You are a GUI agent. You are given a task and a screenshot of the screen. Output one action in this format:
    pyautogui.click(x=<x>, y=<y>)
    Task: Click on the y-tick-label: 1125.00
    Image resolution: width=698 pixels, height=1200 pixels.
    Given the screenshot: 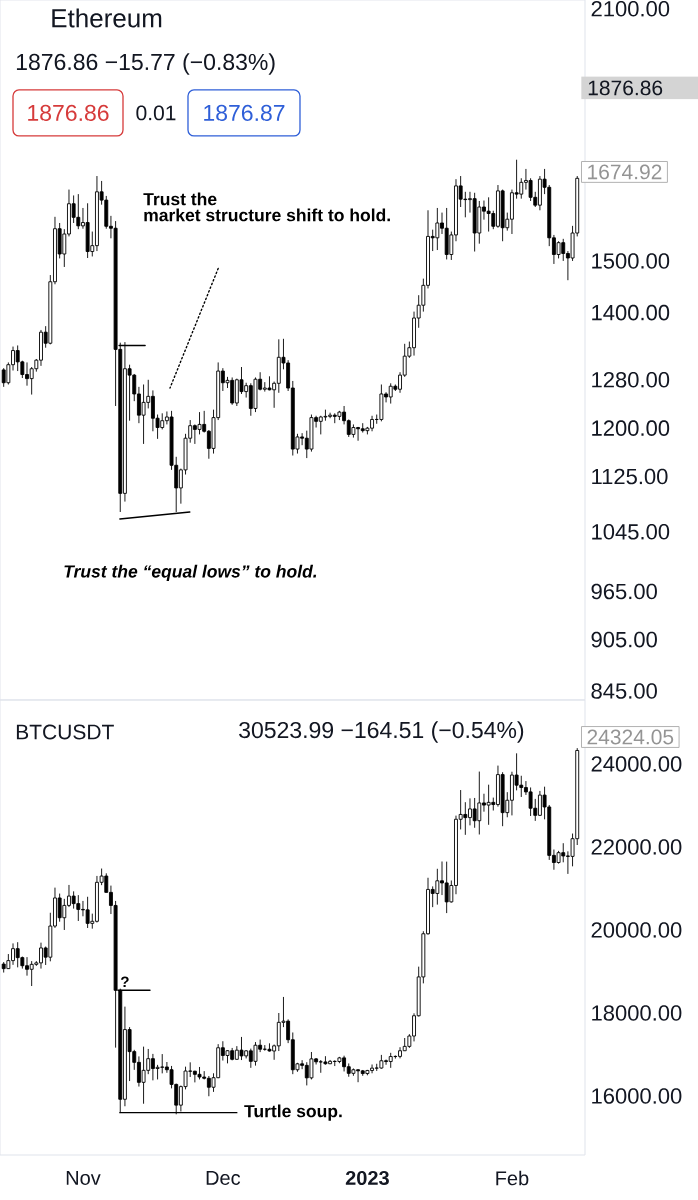 What is the action you would take?
    pyautogui.click(x=630, y=476)
    